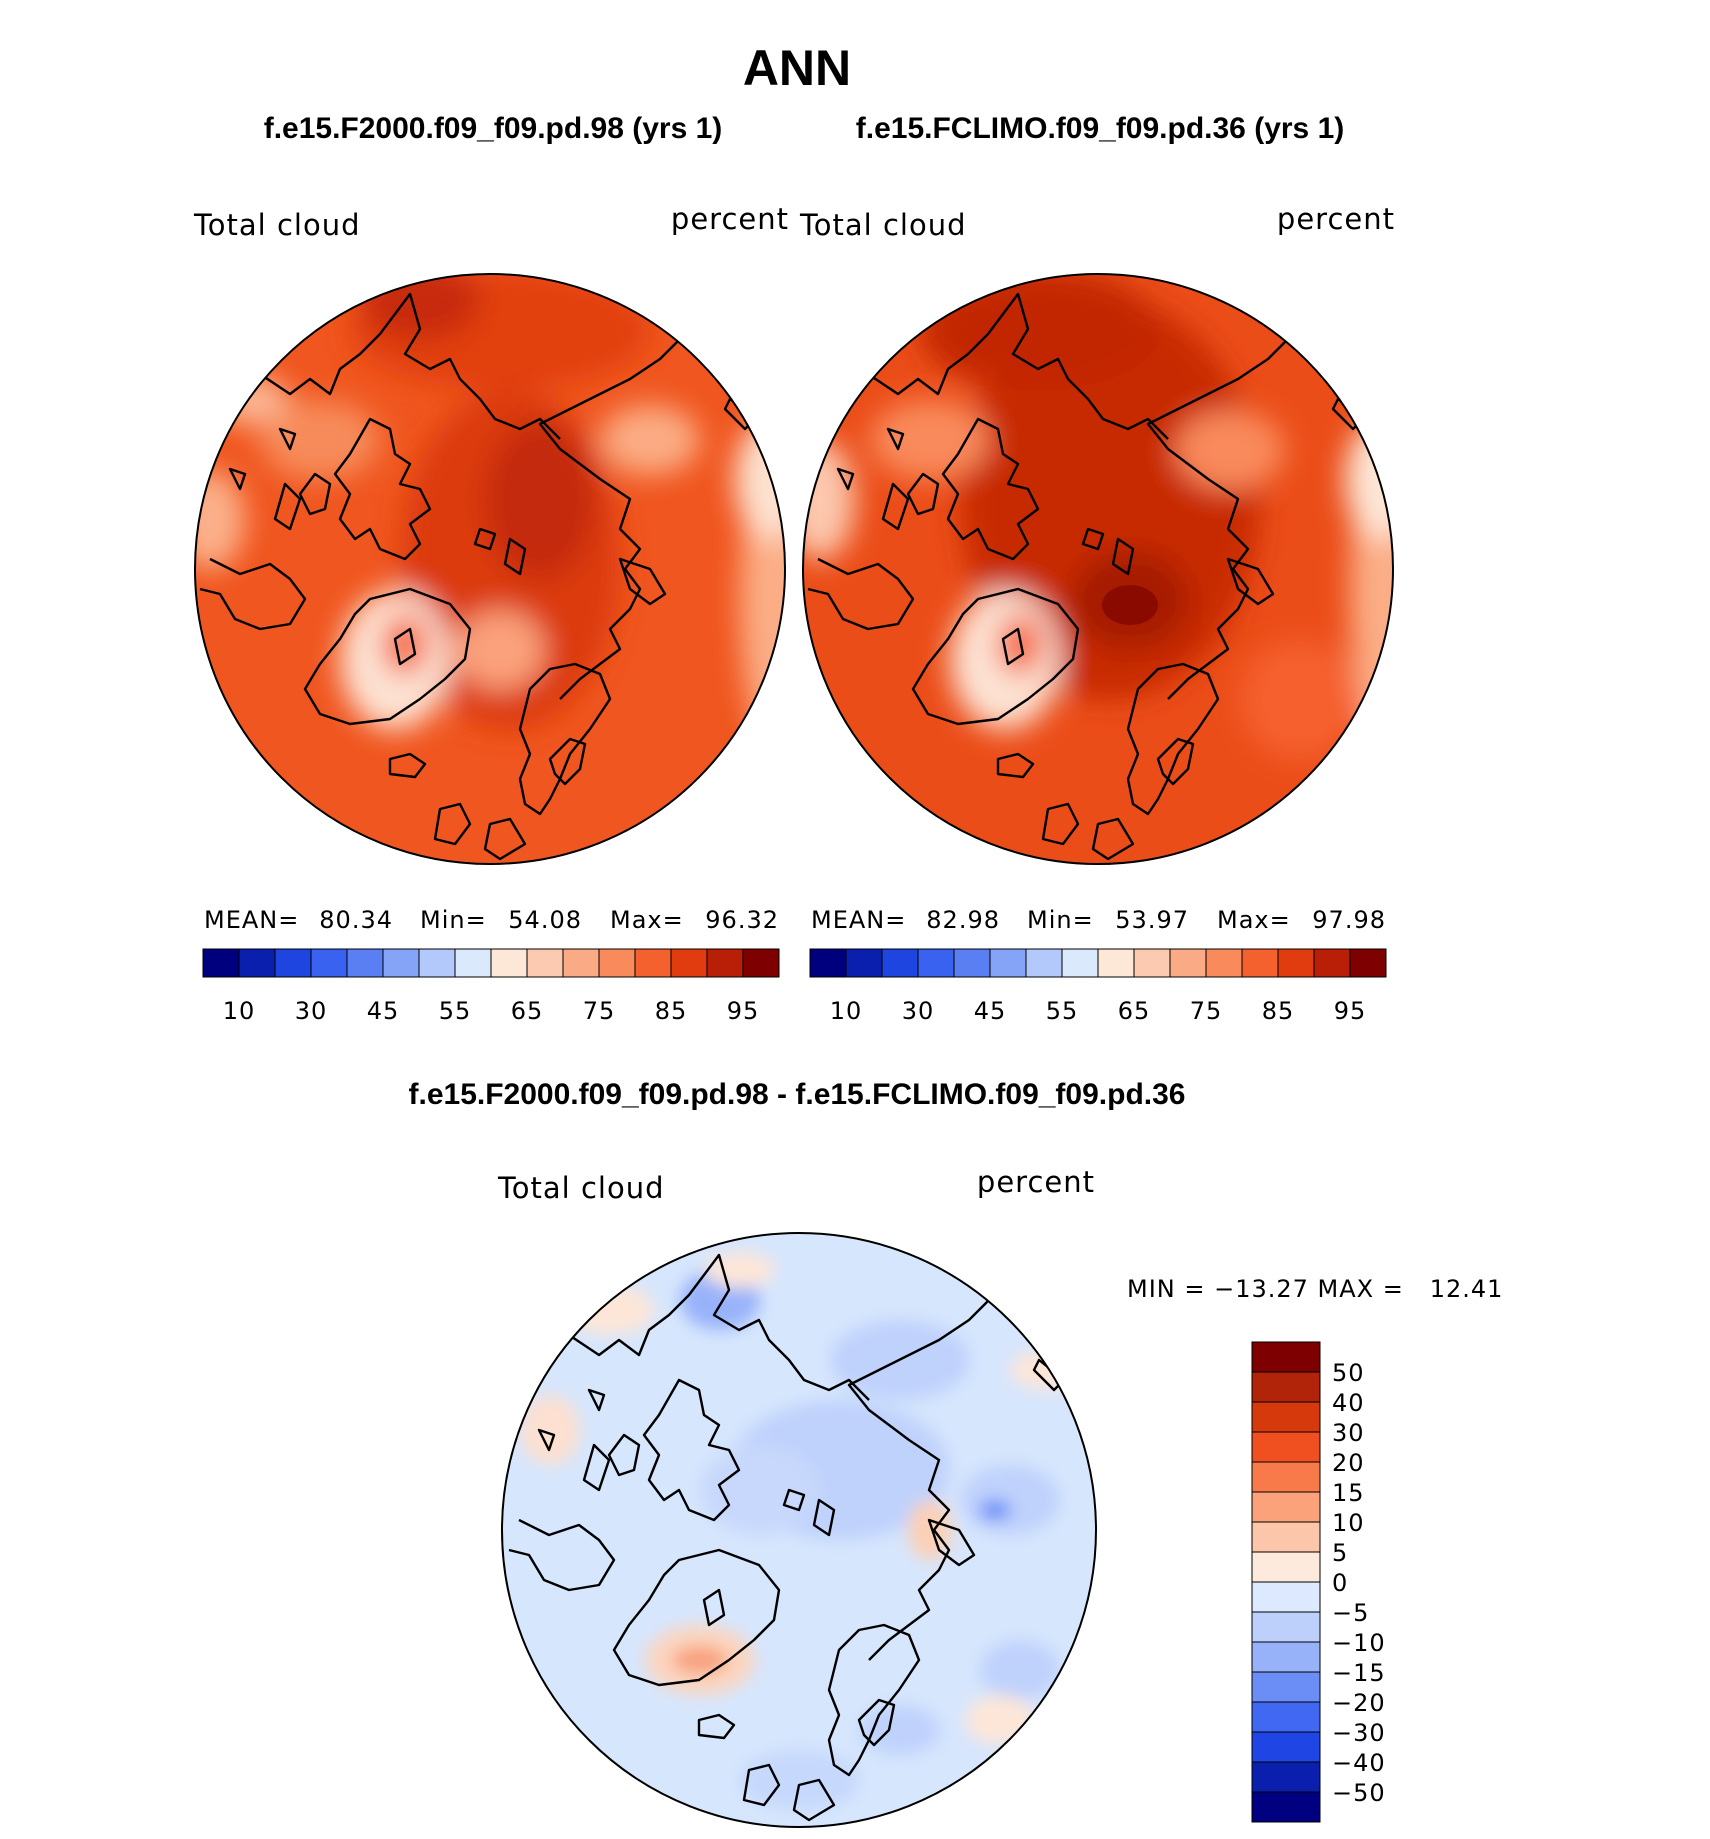 This screenshot has height=1839, width=1710. What do you see at coordinates (647, 920) in the screenshot?
I see `panel-1-max-label: Max=` at bounding box center [647, 920].